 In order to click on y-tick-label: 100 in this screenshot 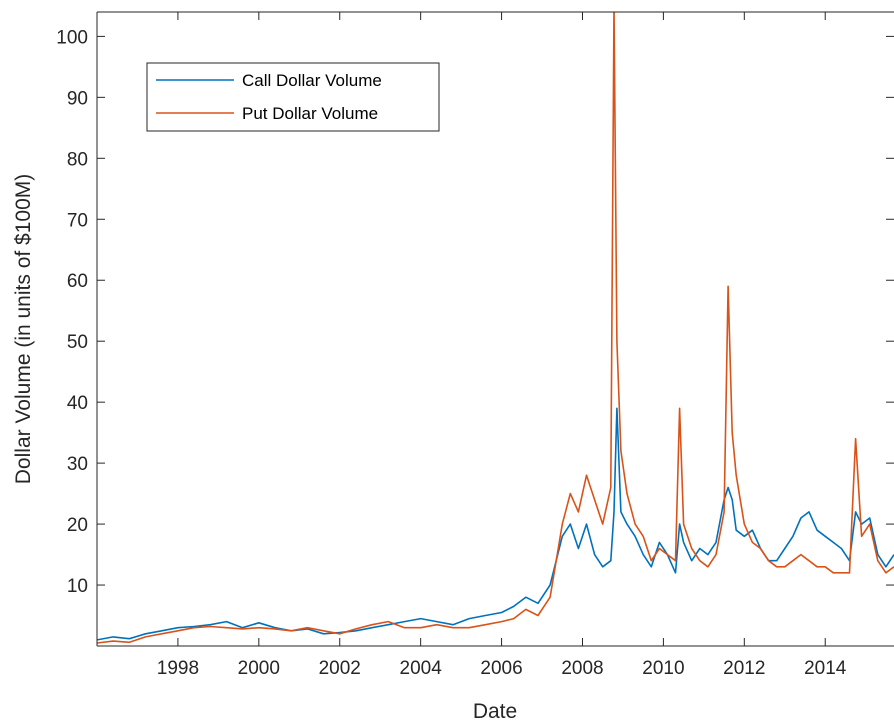, I will do `click(72, 37)`.